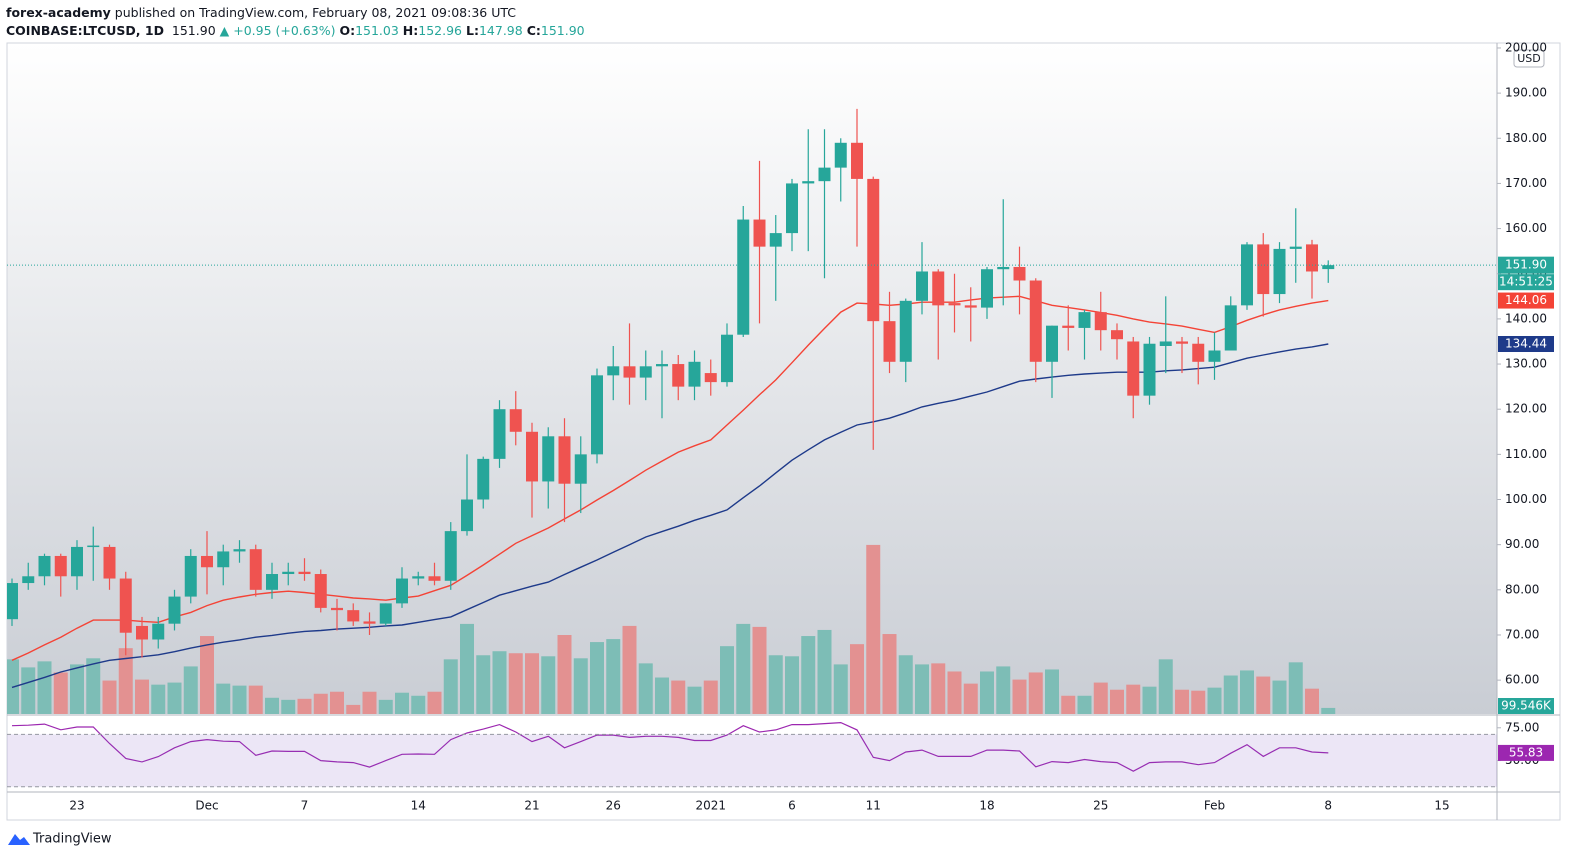 The image size is (1588, 868). What do you see at coordinates (1100, 806) in the screenshot?
I see `x-tick-label: 25` at bounding box center [1100, 806].